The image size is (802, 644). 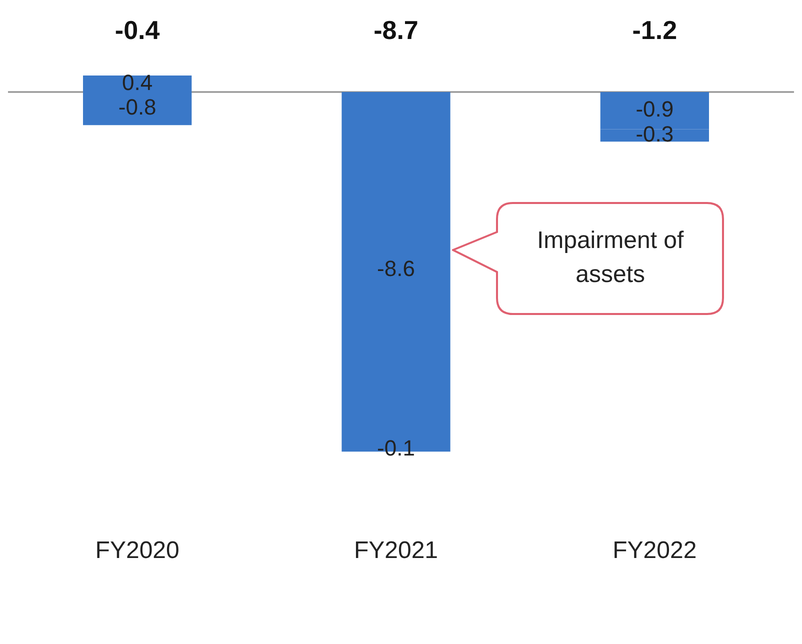 What do you see at coordinates (137, 107) in the screenshot?
I see `data-label: -0.8` at bounding box center [137, 107].